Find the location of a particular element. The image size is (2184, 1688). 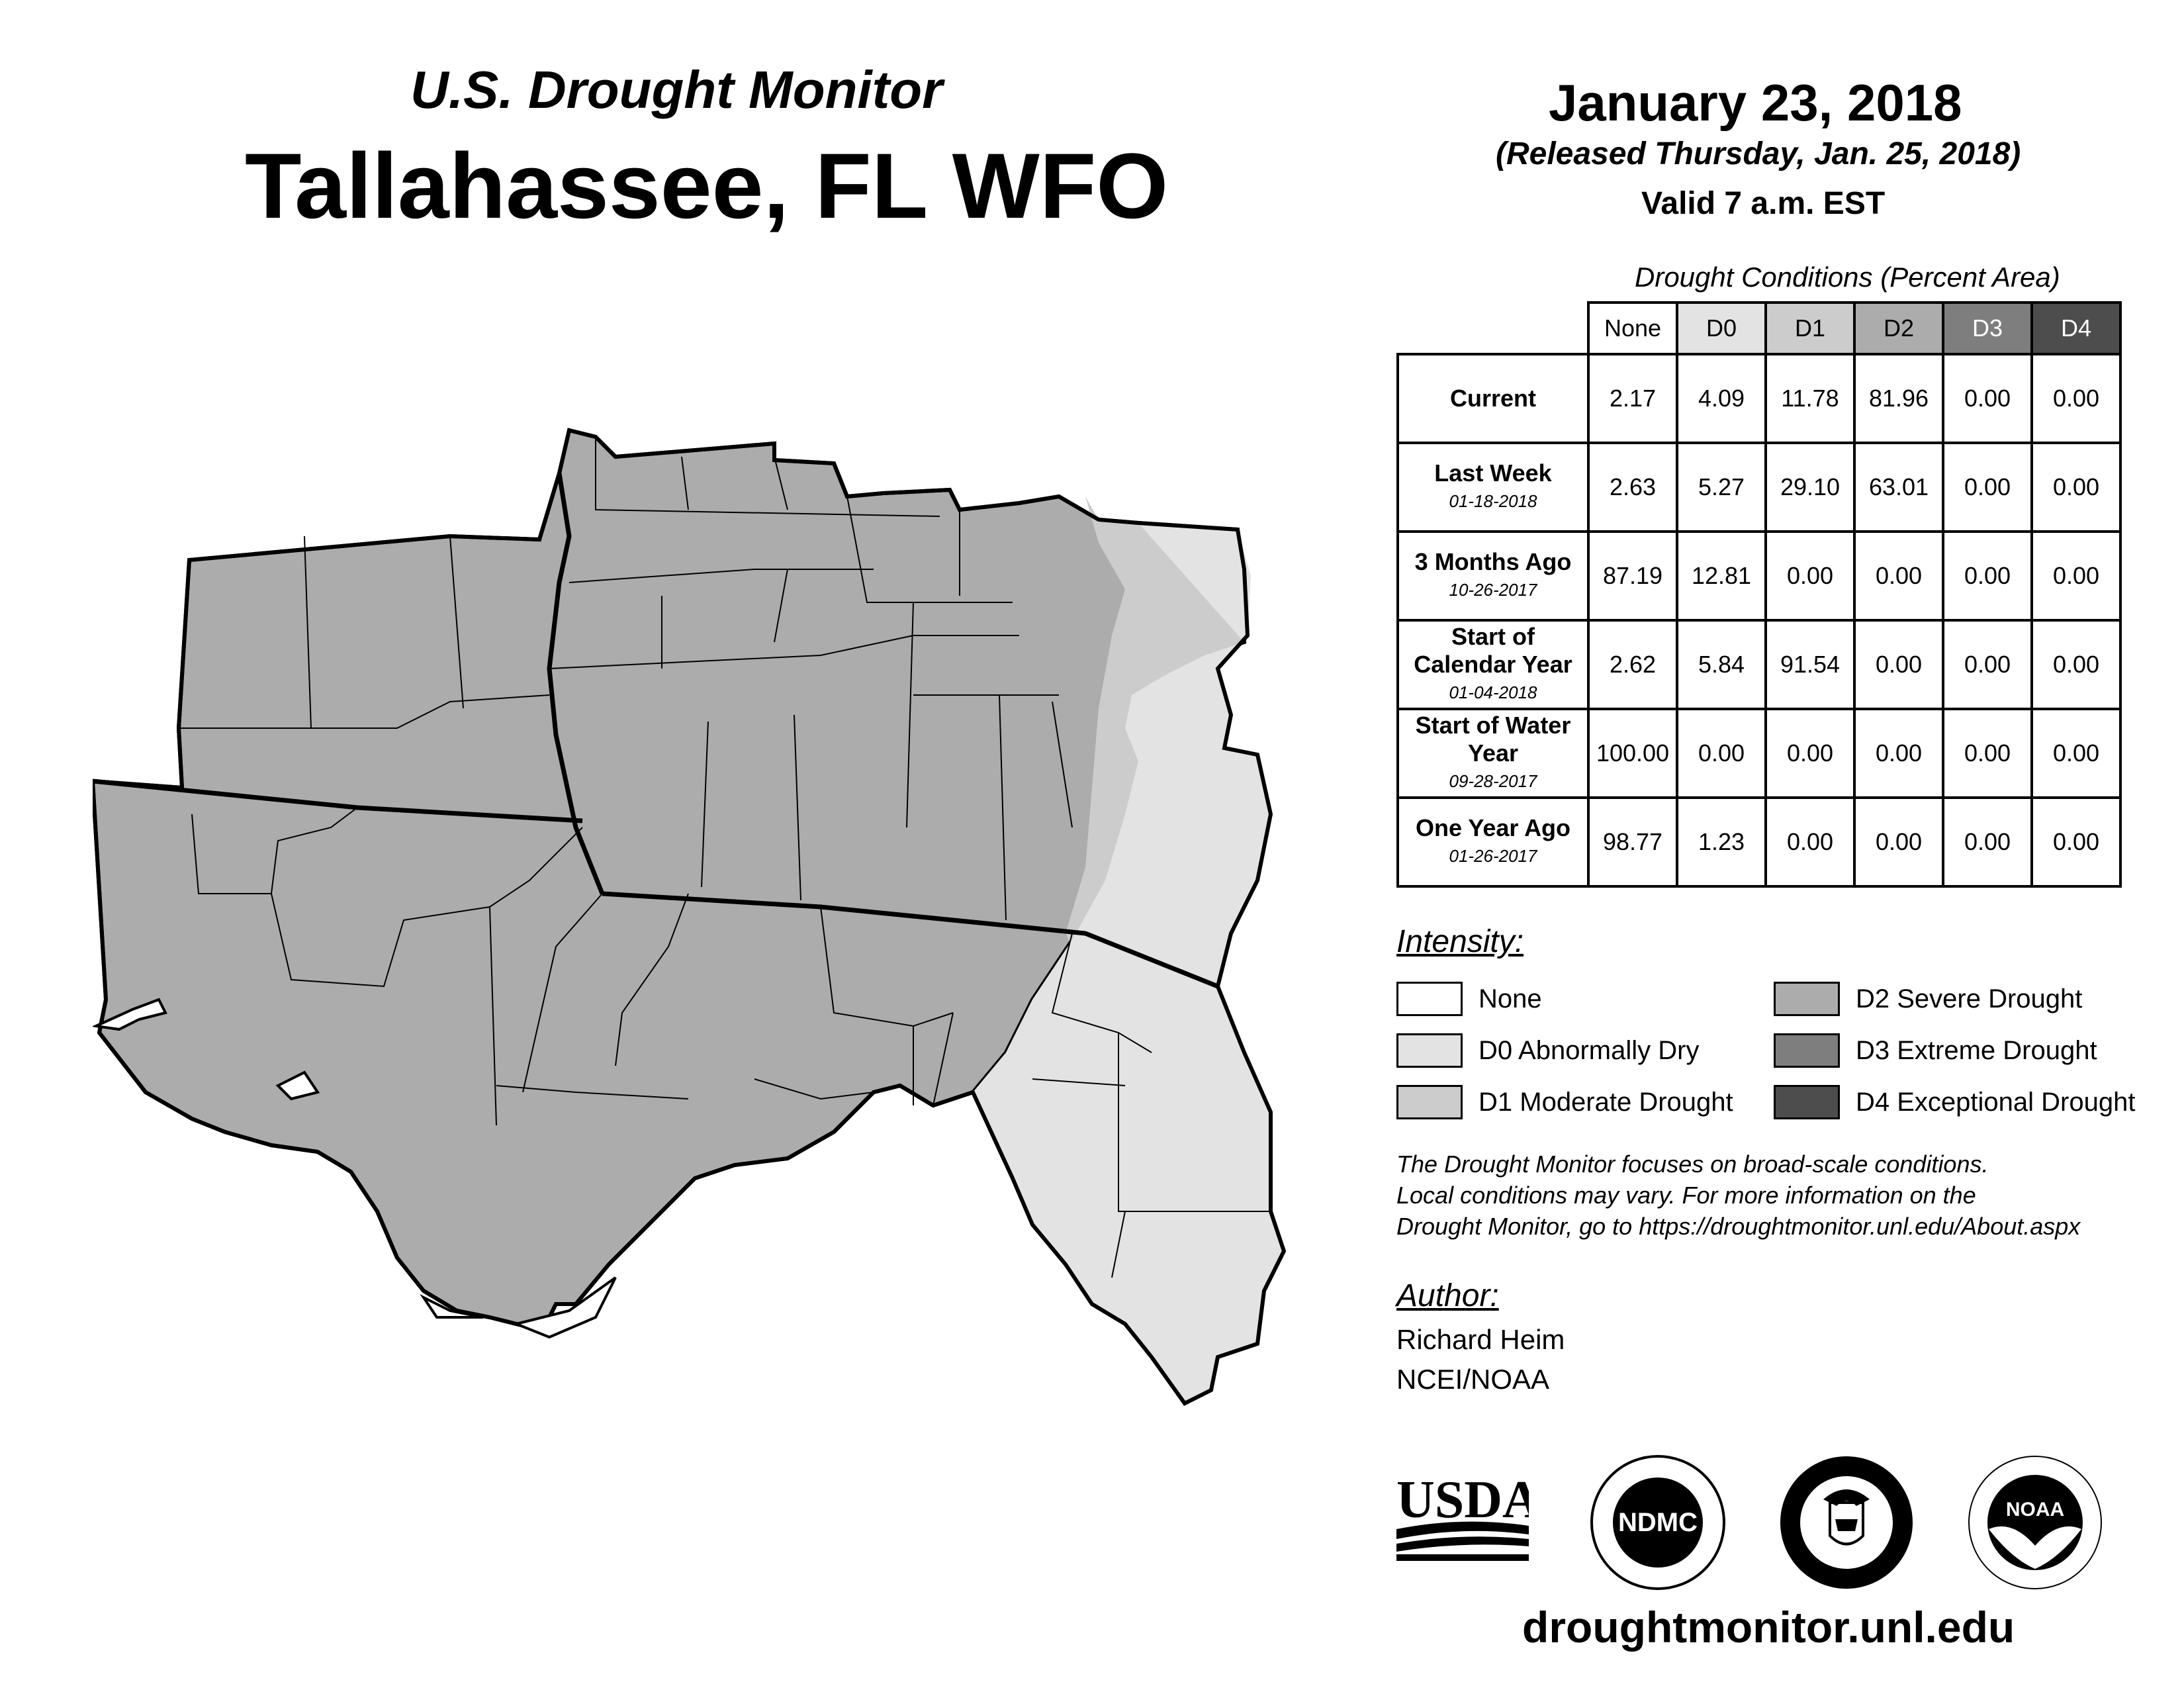

row-date: 01-18-2018 is located at coordinates (1493, 501).